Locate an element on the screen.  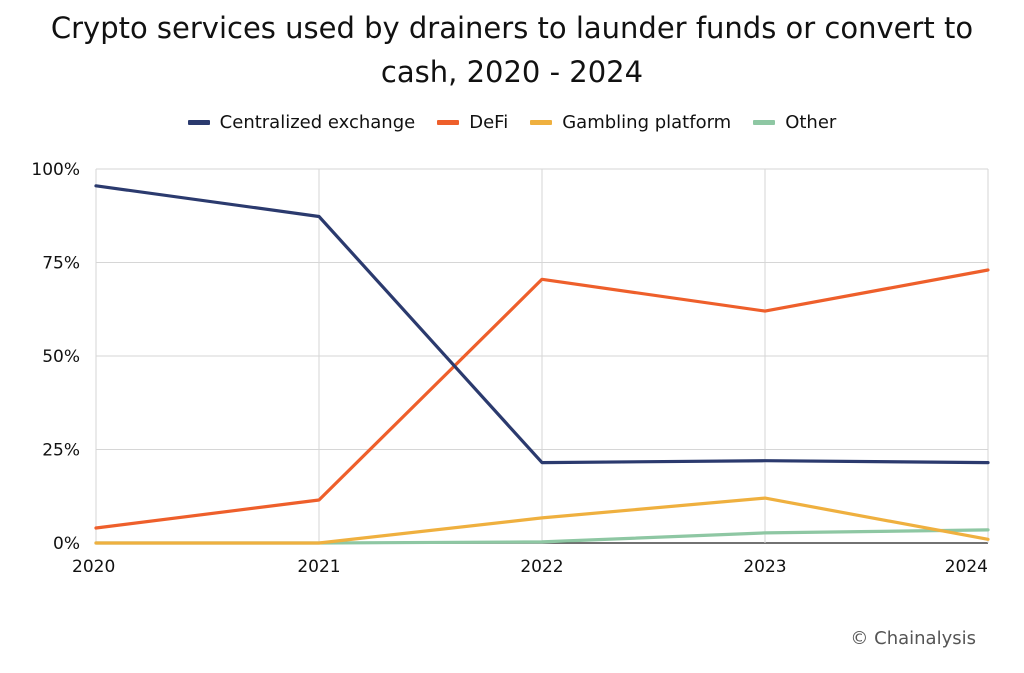
legend-item-other: Other is located at coordinates (794, 122).